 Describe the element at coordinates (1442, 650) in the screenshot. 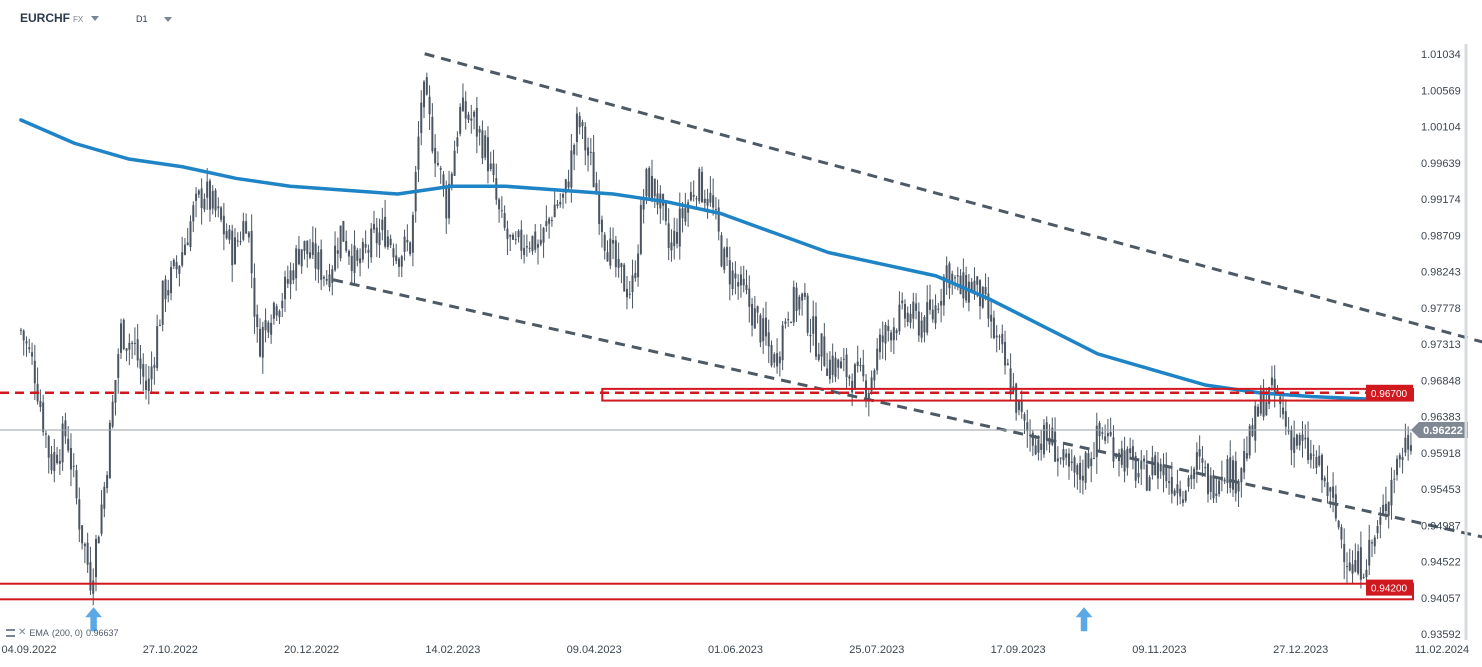

I see `time-tick-label: 11.02.2024` at that location.